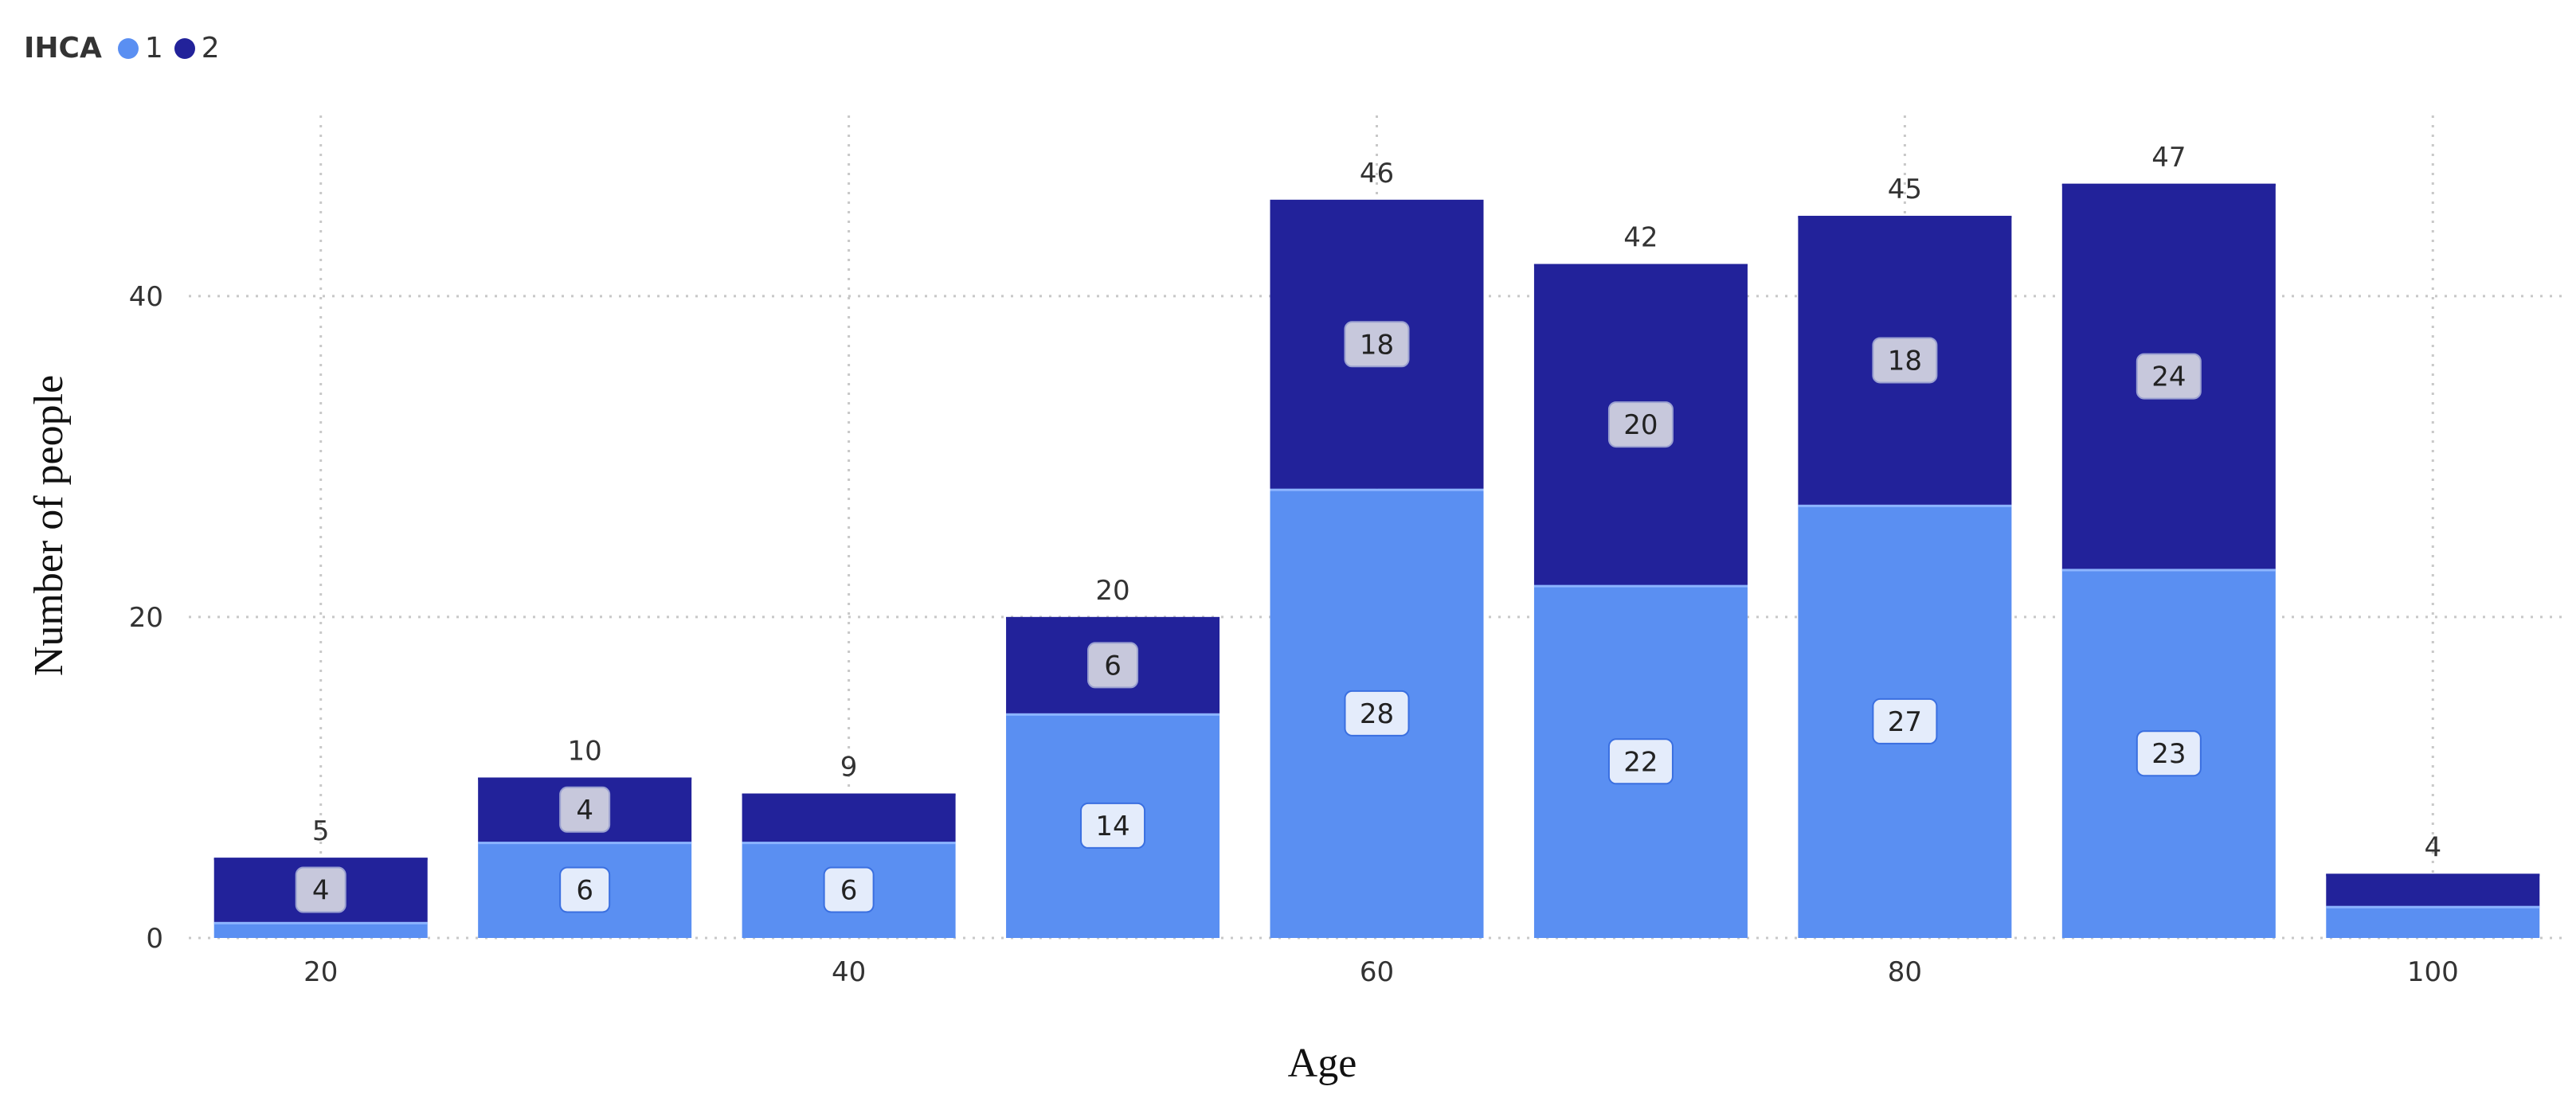 Image resolution: width=2576 pixels, height=1102 pixels. I want to click on legend-label-2: 2, so click(210, 48).